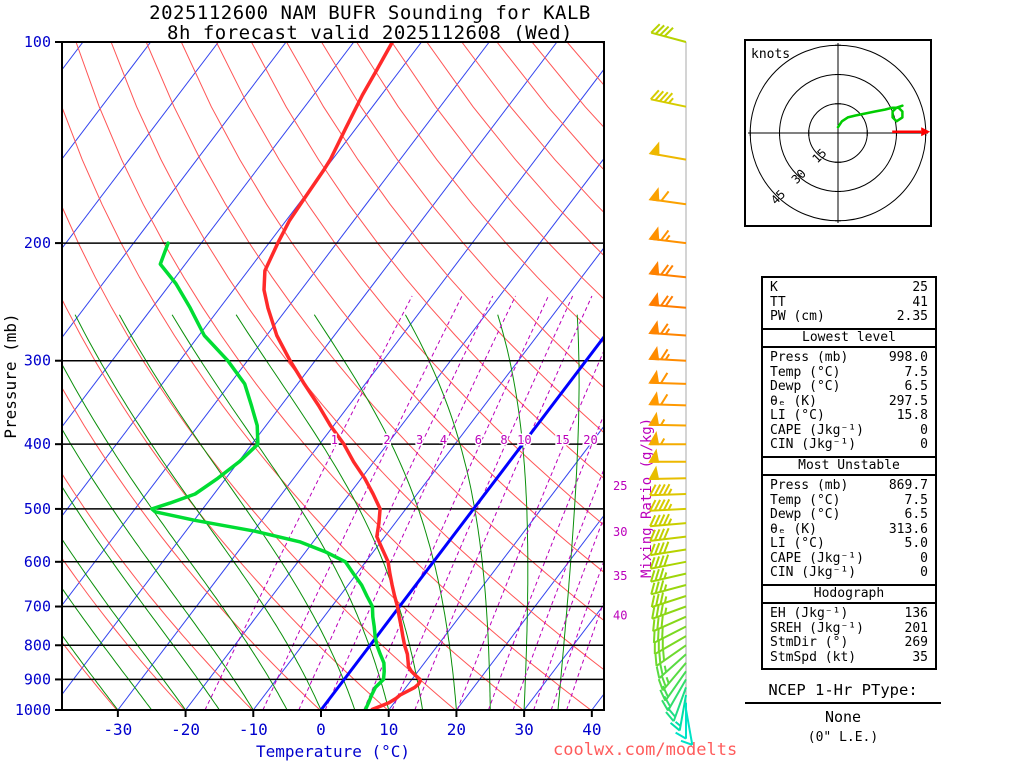 This screenshot has width=1024, height=768. I want to click on moist-adiabat--10, so click(158, 569).